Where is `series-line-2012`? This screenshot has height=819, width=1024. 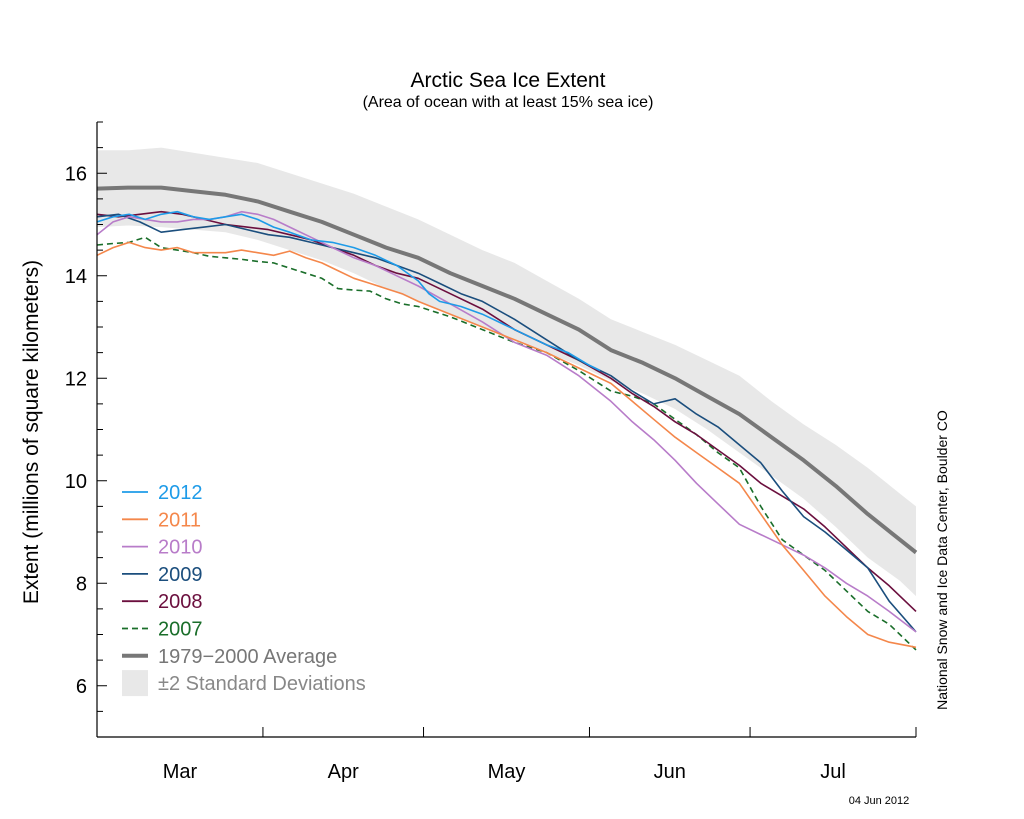
series-line-2012 is located at coordinates (348, 291).